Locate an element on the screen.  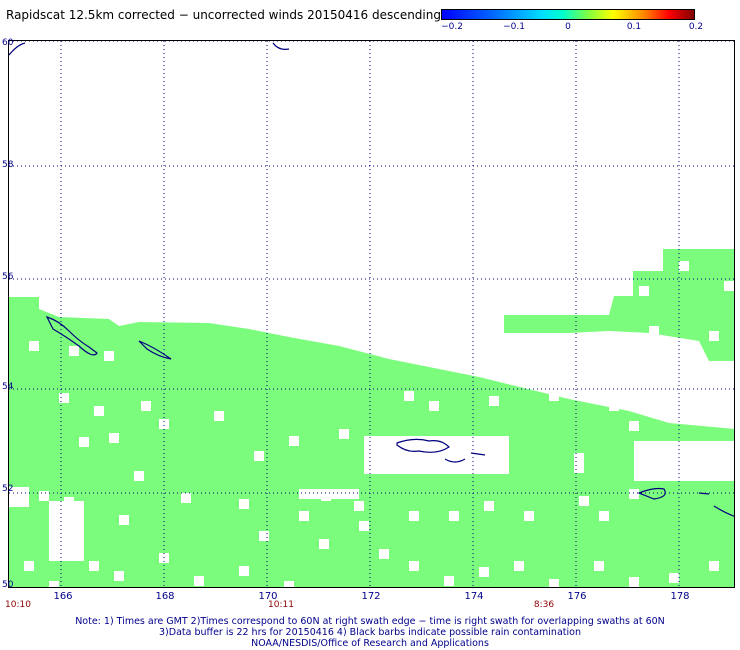
swath-region-east is located at coordinates (619, 305).